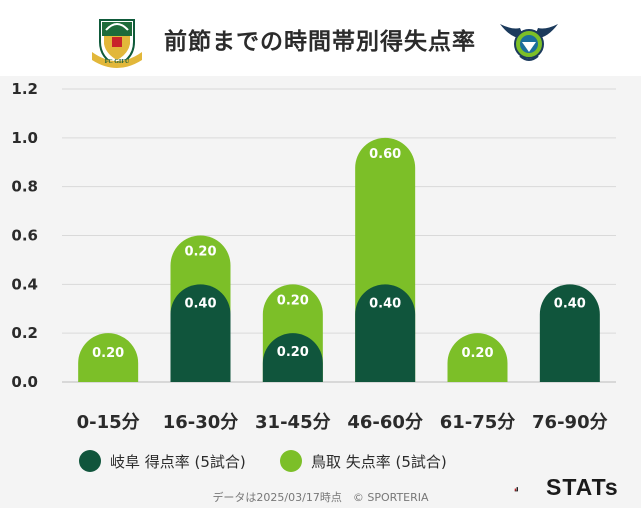 This screenshot has width=641, height=508. Describe the element at coordinates (24, 382) in the screenshot. I see `y-tick-label: 0.0` at that location.